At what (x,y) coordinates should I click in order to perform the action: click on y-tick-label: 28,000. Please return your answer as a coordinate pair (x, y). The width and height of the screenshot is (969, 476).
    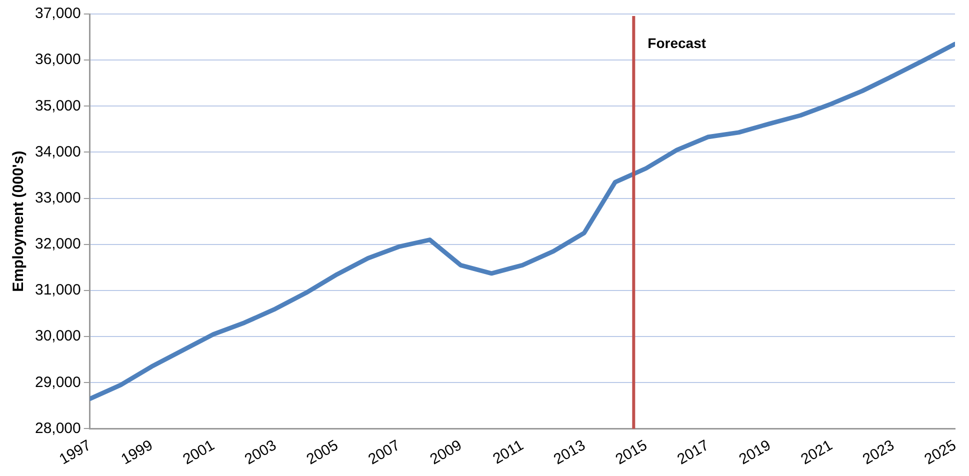
    Looking at the image, I should click on (57, 428).